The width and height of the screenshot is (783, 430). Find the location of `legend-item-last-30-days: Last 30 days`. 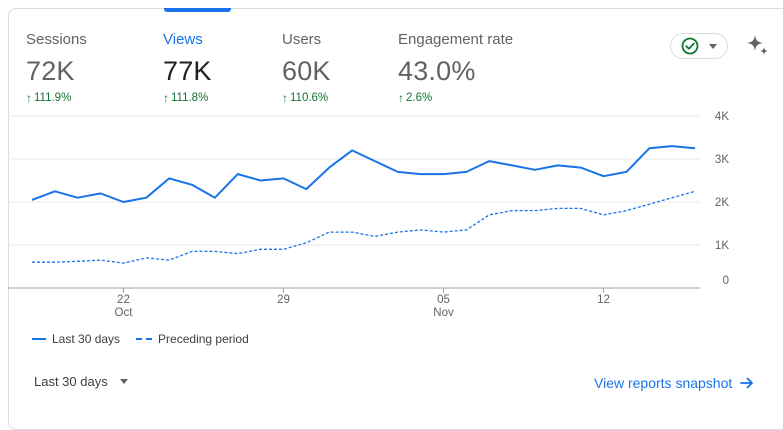

legend-item-last-30-days: Last 30 days is located at coordinates (76, 339).